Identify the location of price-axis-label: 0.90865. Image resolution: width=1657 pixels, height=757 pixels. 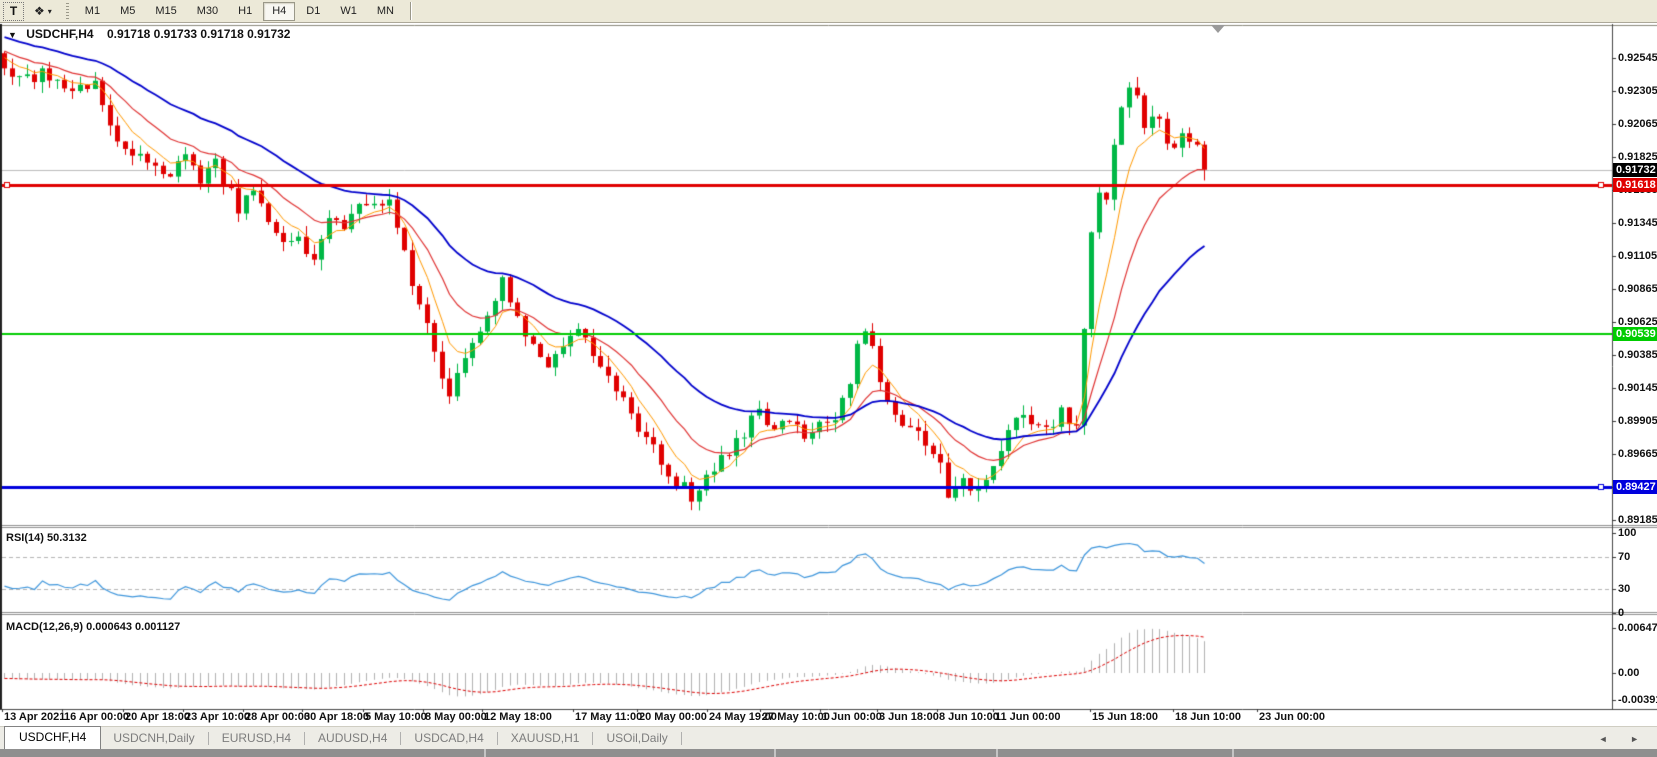
(1637, 289).